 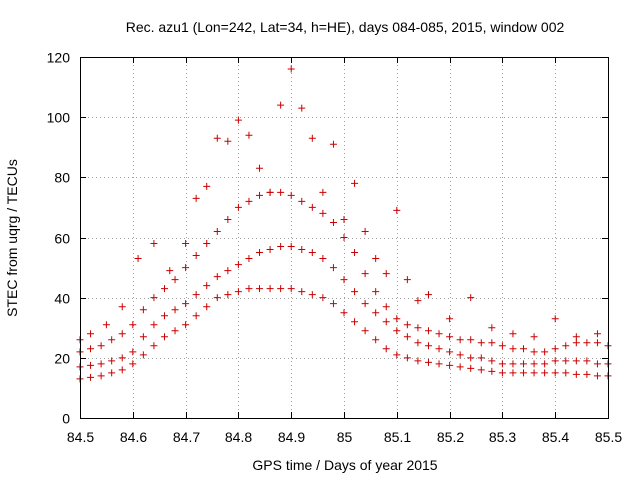 What do you see at coordinates (12, 238) in the screenshot?
I see `y-axis-label: STEC from uqrg / TECUs` at bounding box center [12, 238].